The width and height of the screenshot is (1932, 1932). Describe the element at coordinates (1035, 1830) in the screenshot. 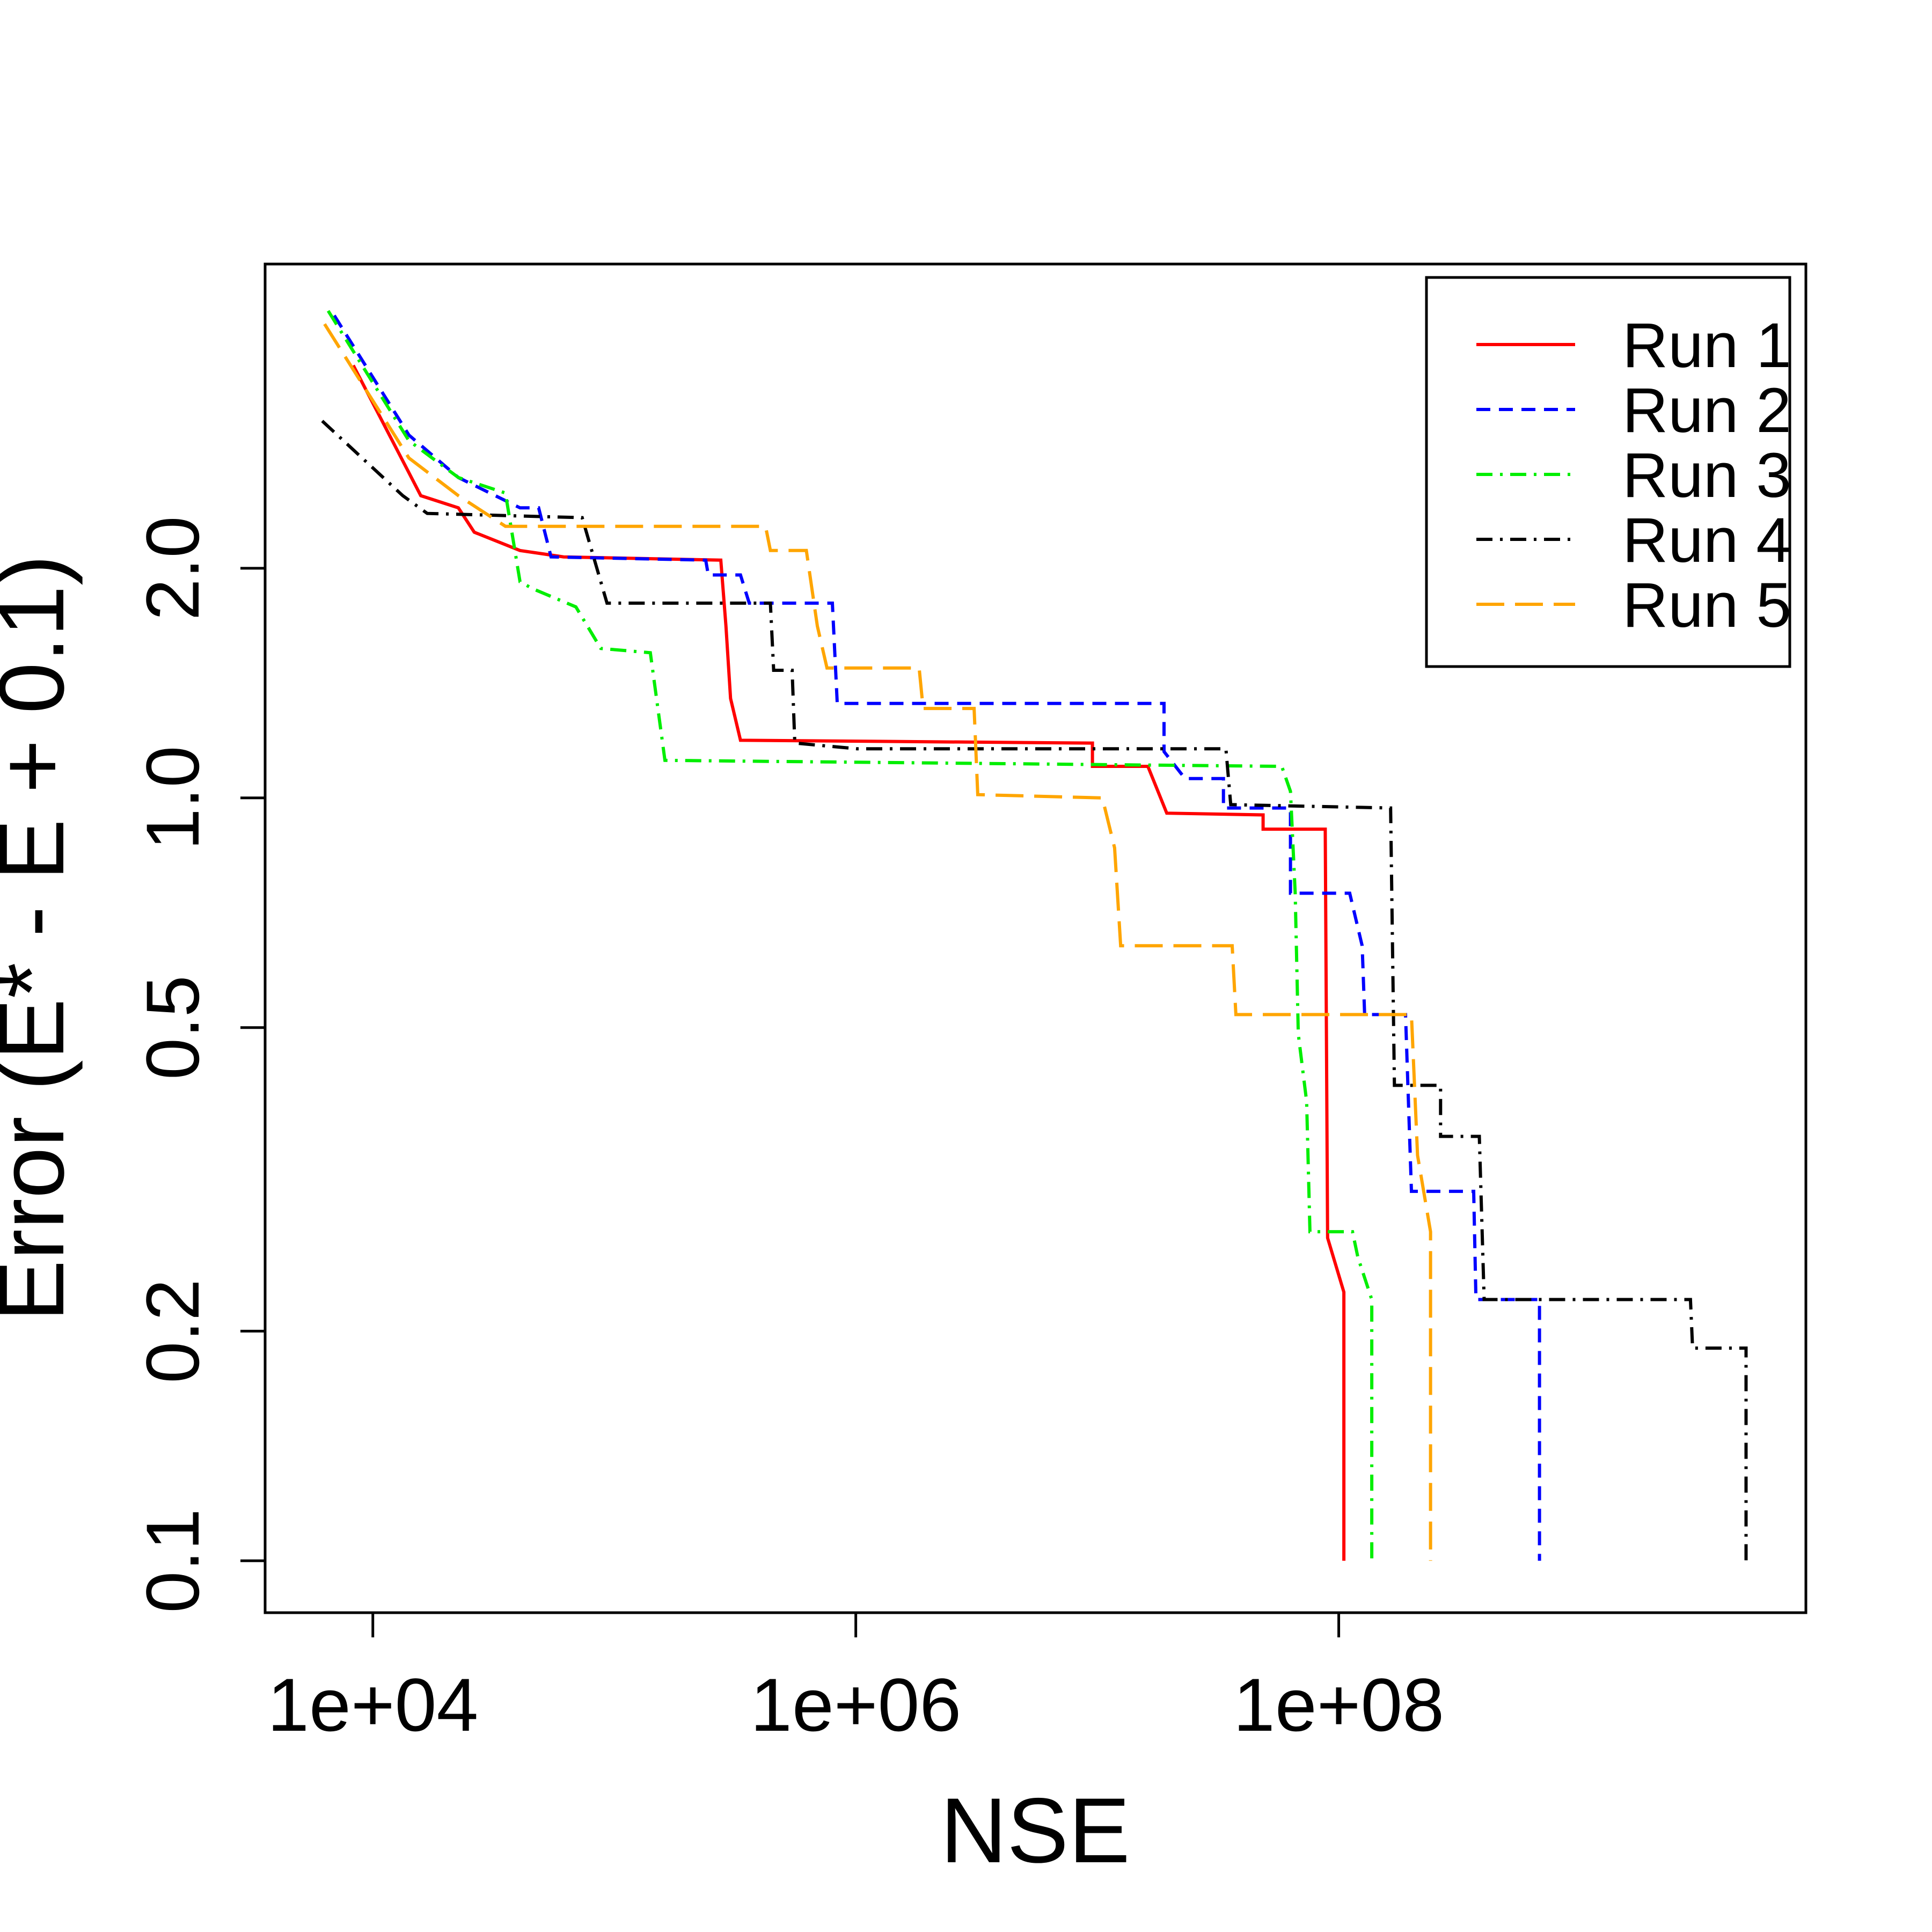

I see `x-axis-label: NSE` at that location.